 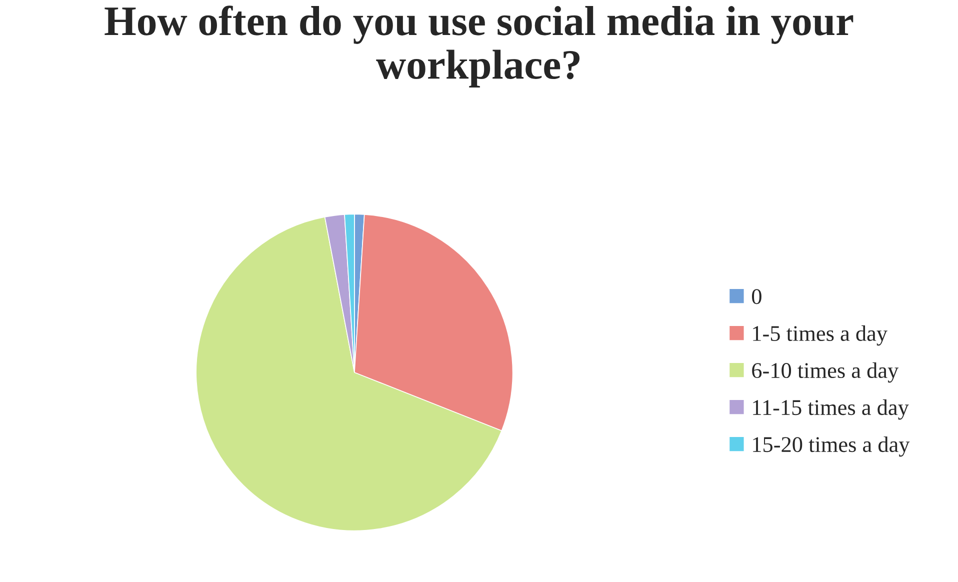 What do you see at coordinates (831, 446) in the screenshot?
I see `legend-label: 15-20 times a day` at bounding box center [831, 446].